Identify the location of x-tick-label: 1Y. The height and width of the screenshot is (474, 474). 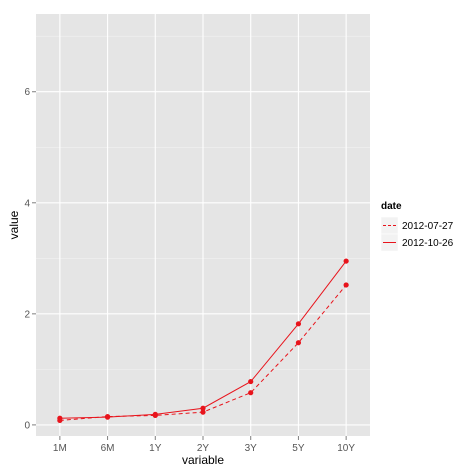
(155, 448).